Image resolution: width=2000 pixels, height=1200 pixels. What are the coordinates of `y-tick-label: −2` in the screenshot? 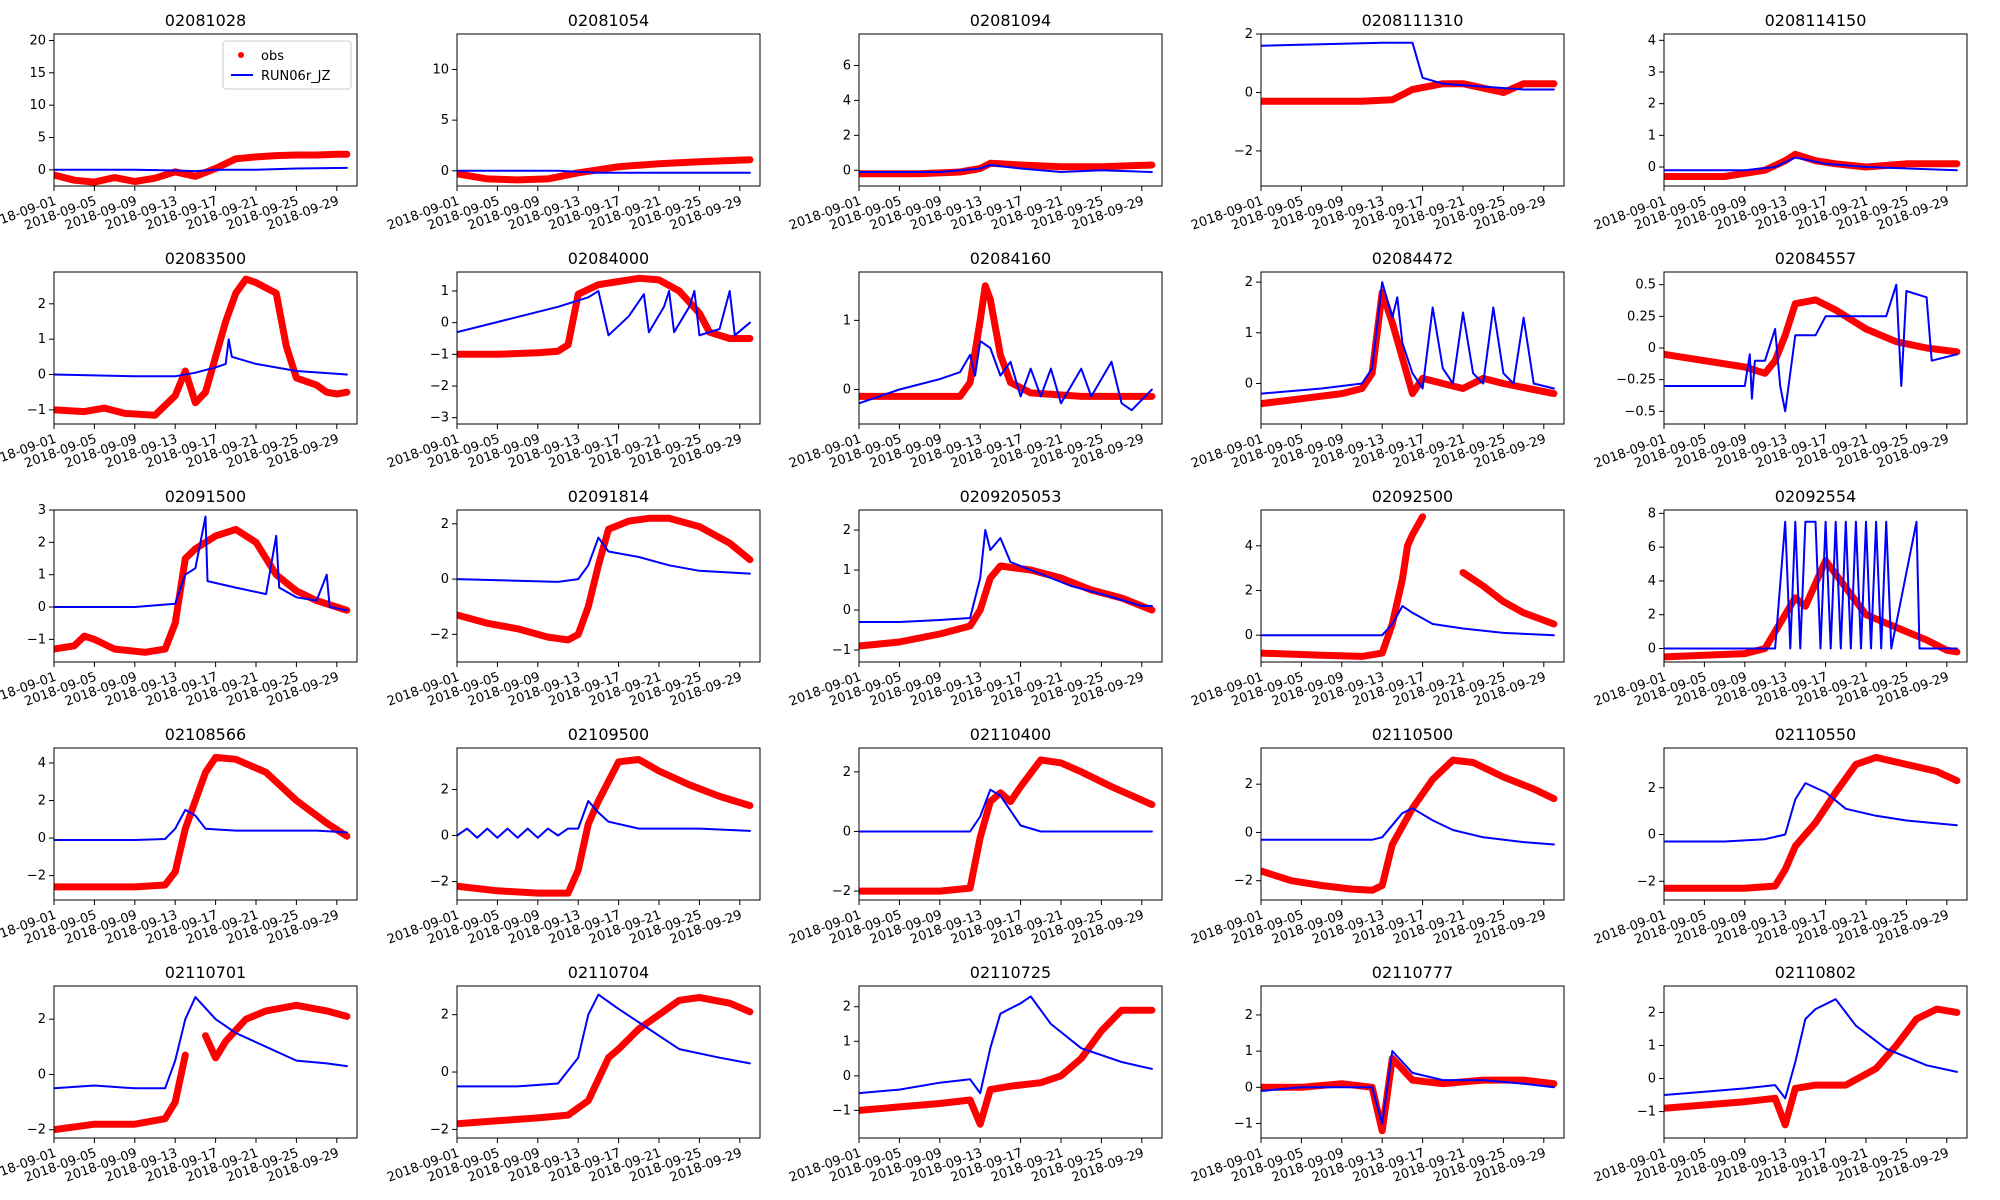 It's located at (439, 882).